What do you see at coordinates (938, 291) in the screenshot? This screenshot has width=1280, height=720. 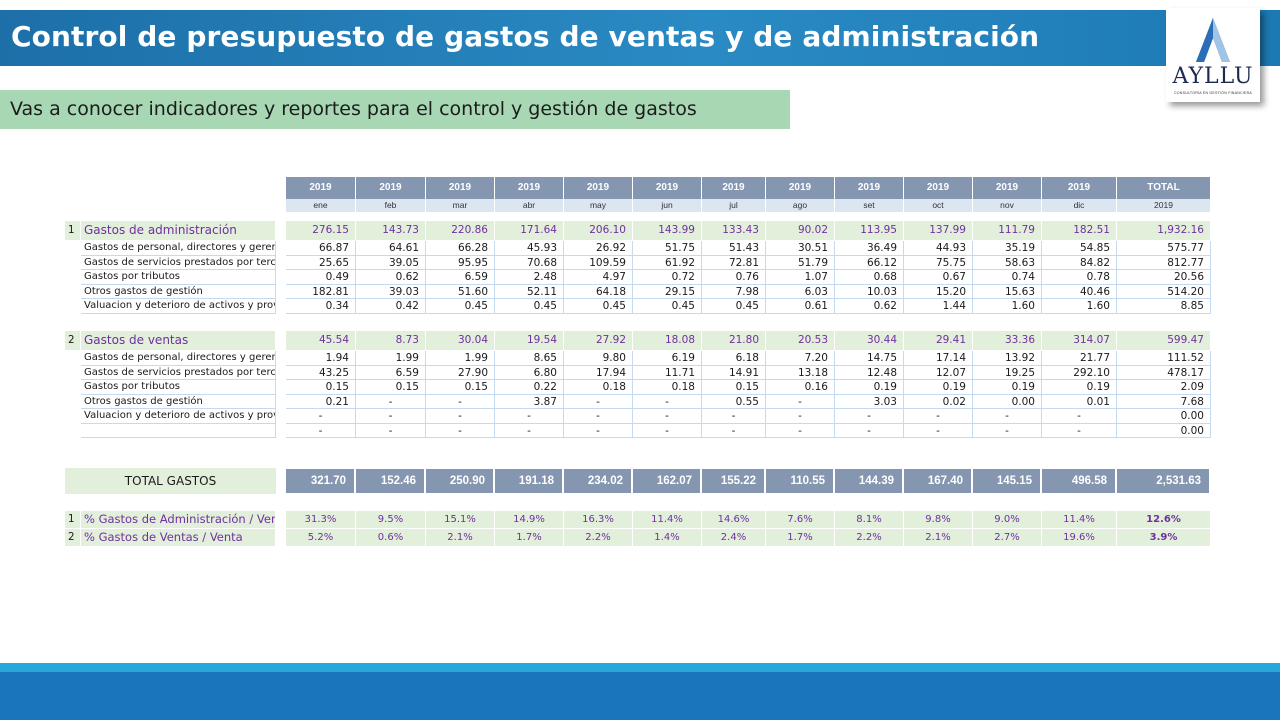 I see `row-value-cell: 15.20` at bounding box center [938, 291].